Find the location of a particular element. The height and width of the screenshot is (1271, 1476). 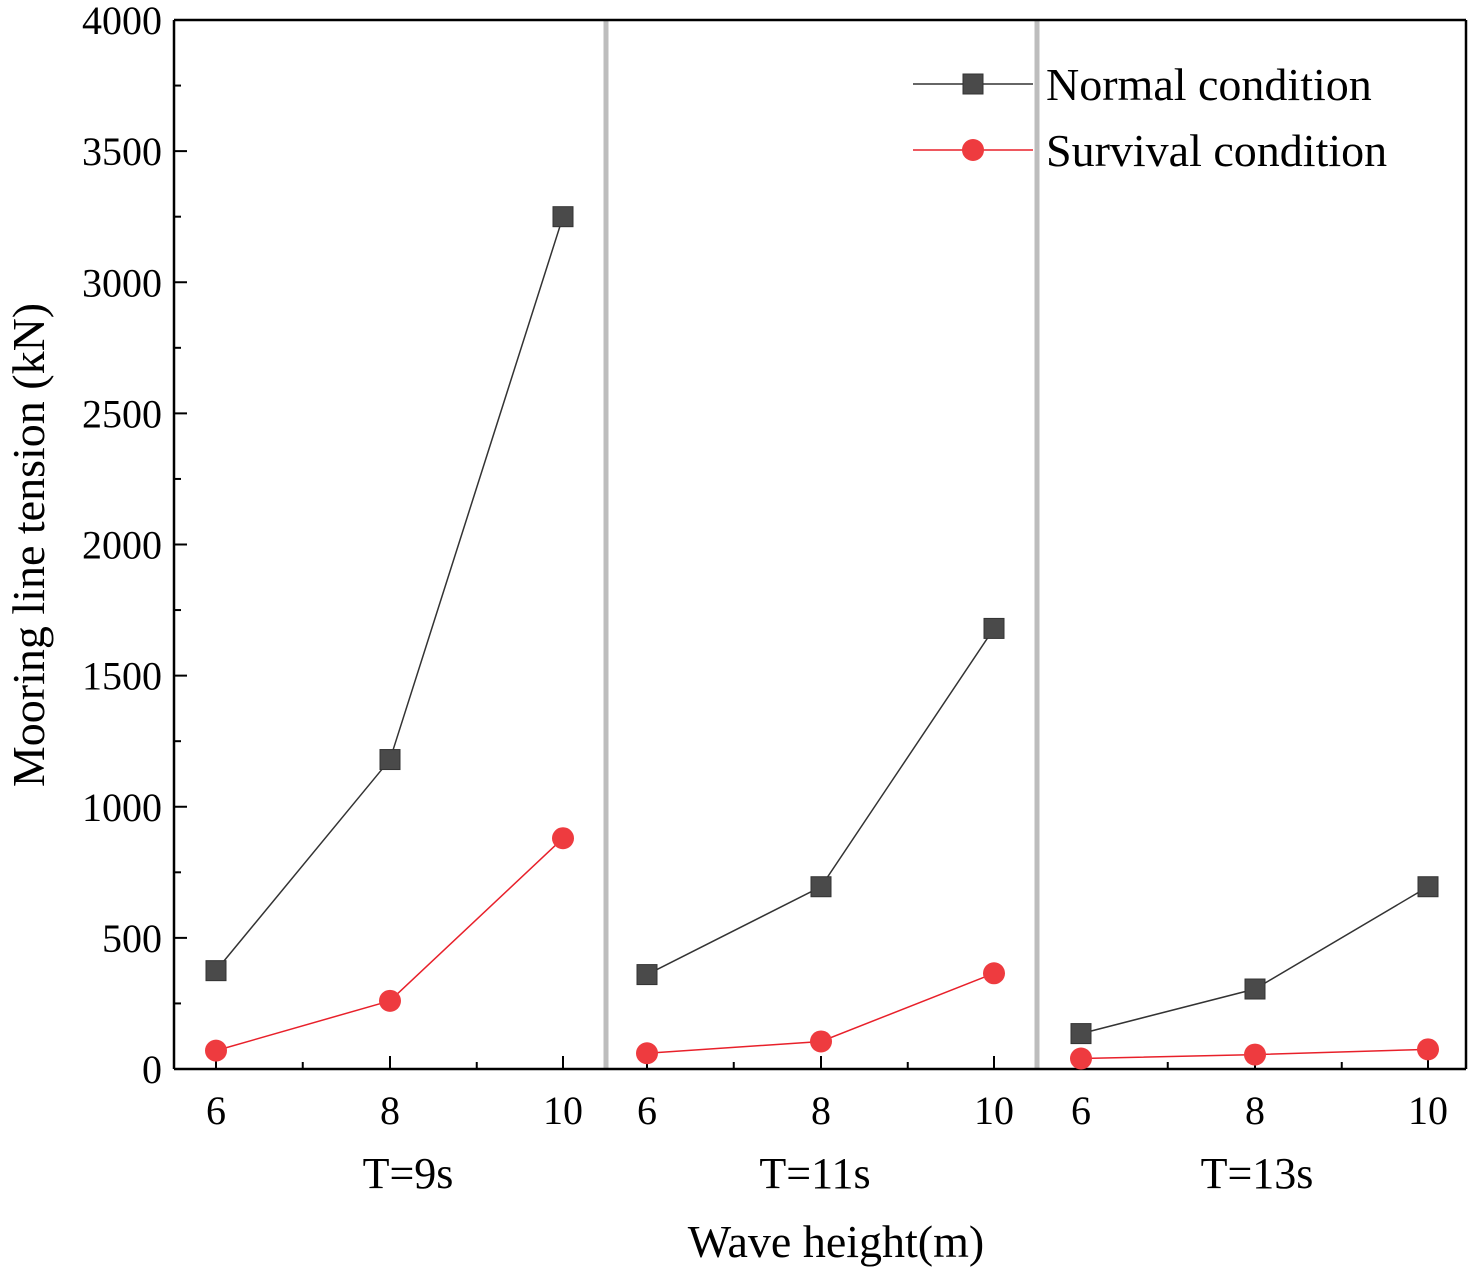

legend-marker-normal is located at coordinates (973, 84).